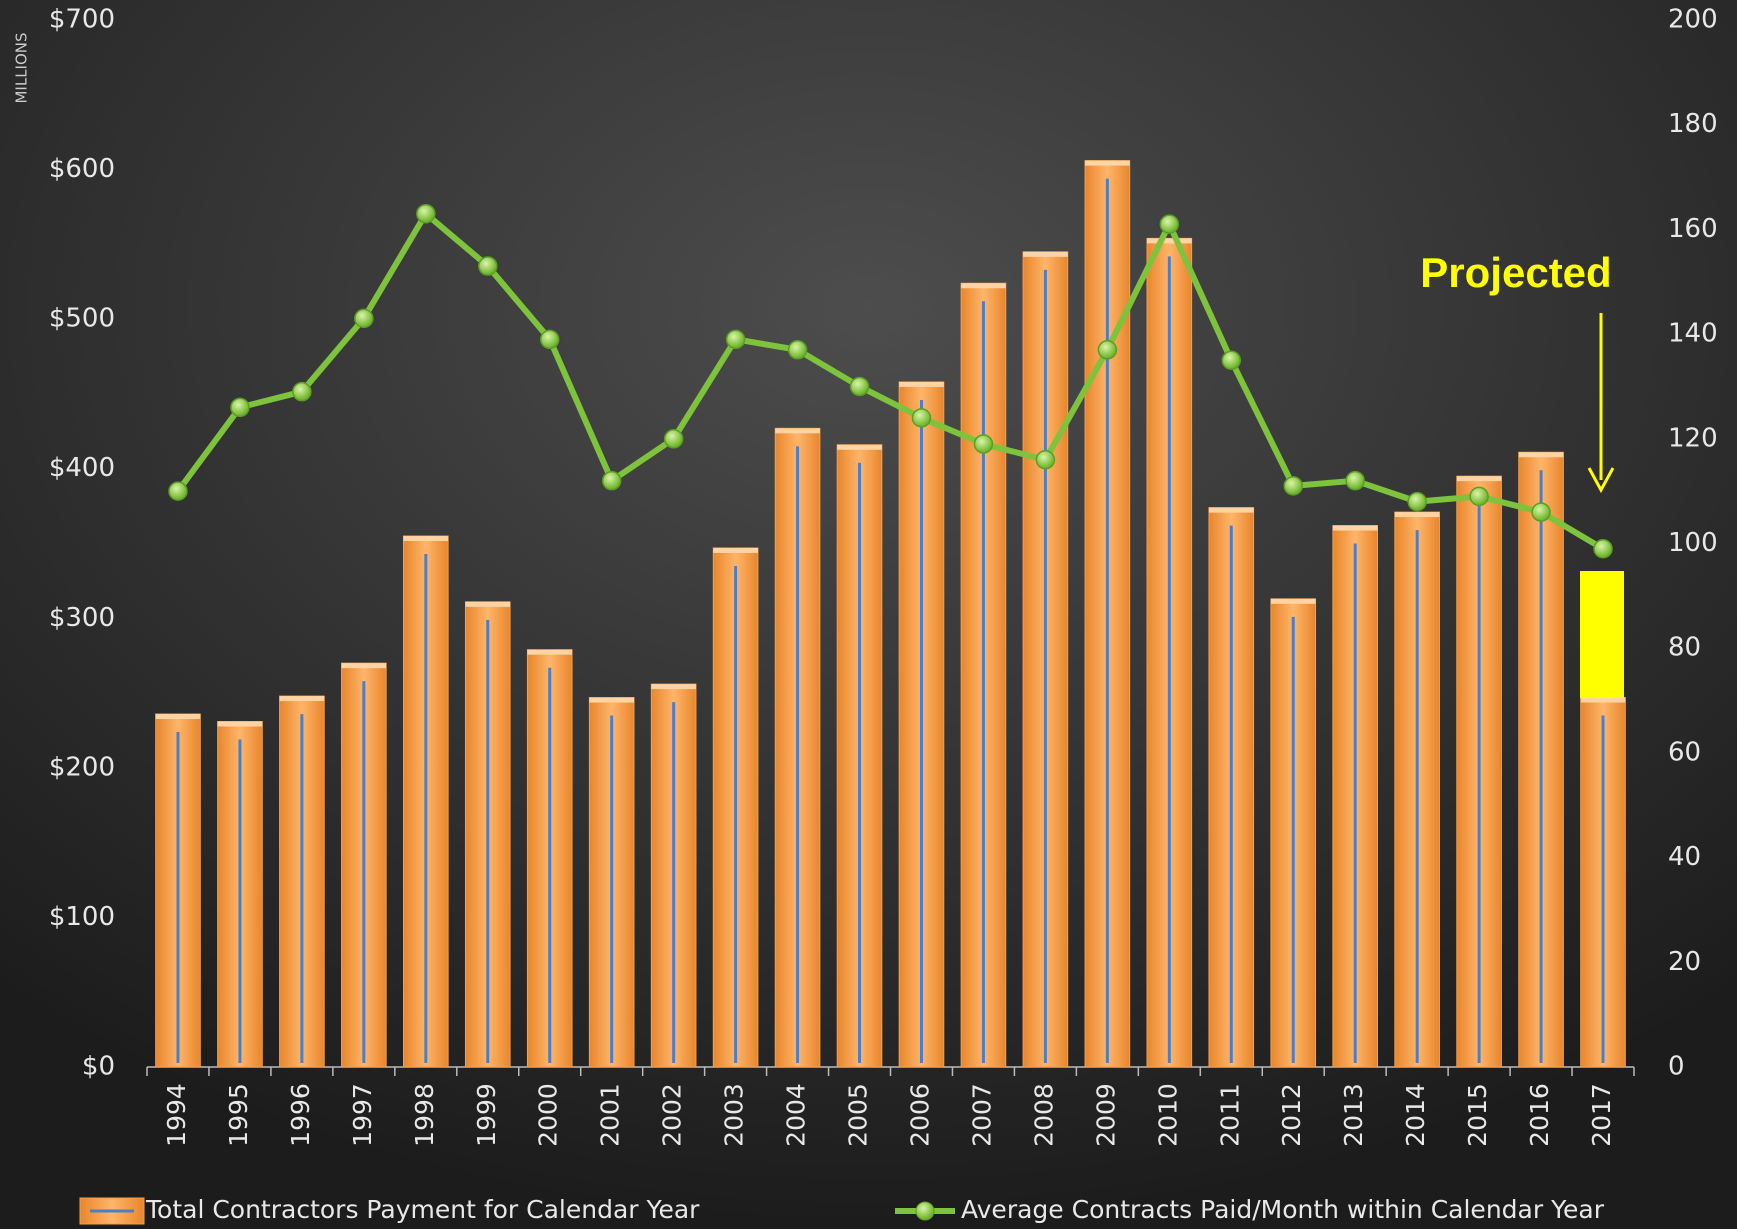  Describe the element at coordinates (1602, 634) in the screenshot. I see `projected-highlight` at that location.